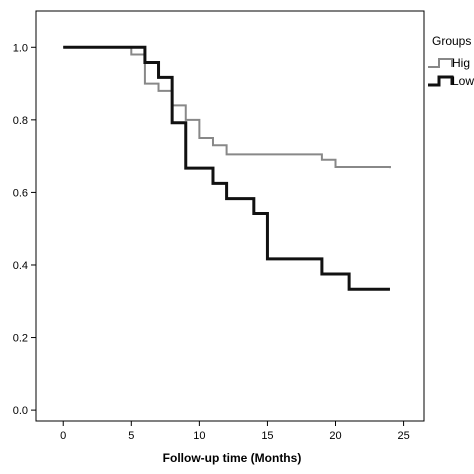 The image size is (474, 474). Describe the element at coordinates (20, 121) in the screenshot. I see `y-tick-label: 0.8` at that location.